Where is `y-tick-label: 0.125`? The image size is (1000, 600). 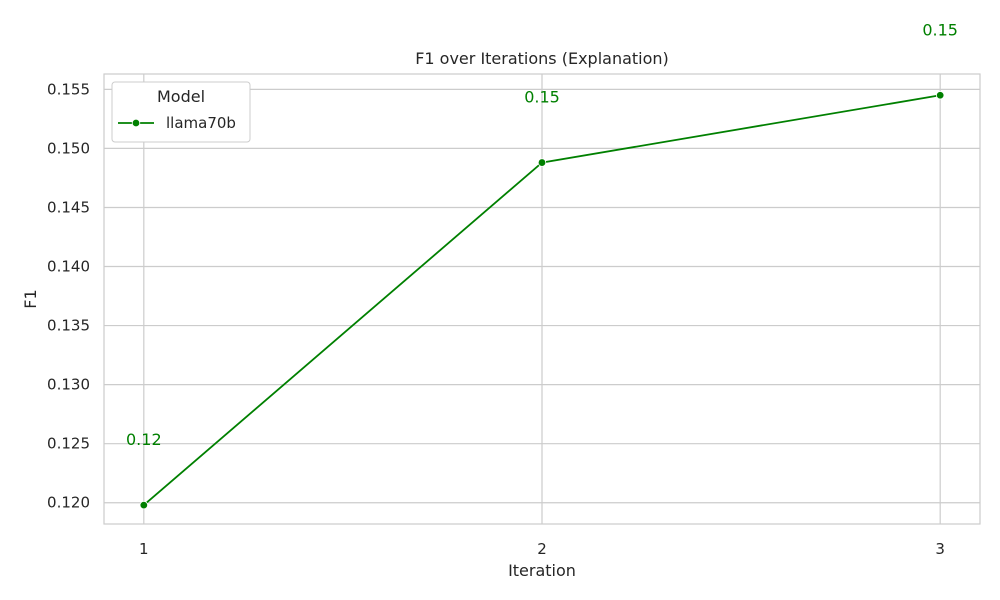
y-tick-label: 0.125 is located at coordinates (68, 444).